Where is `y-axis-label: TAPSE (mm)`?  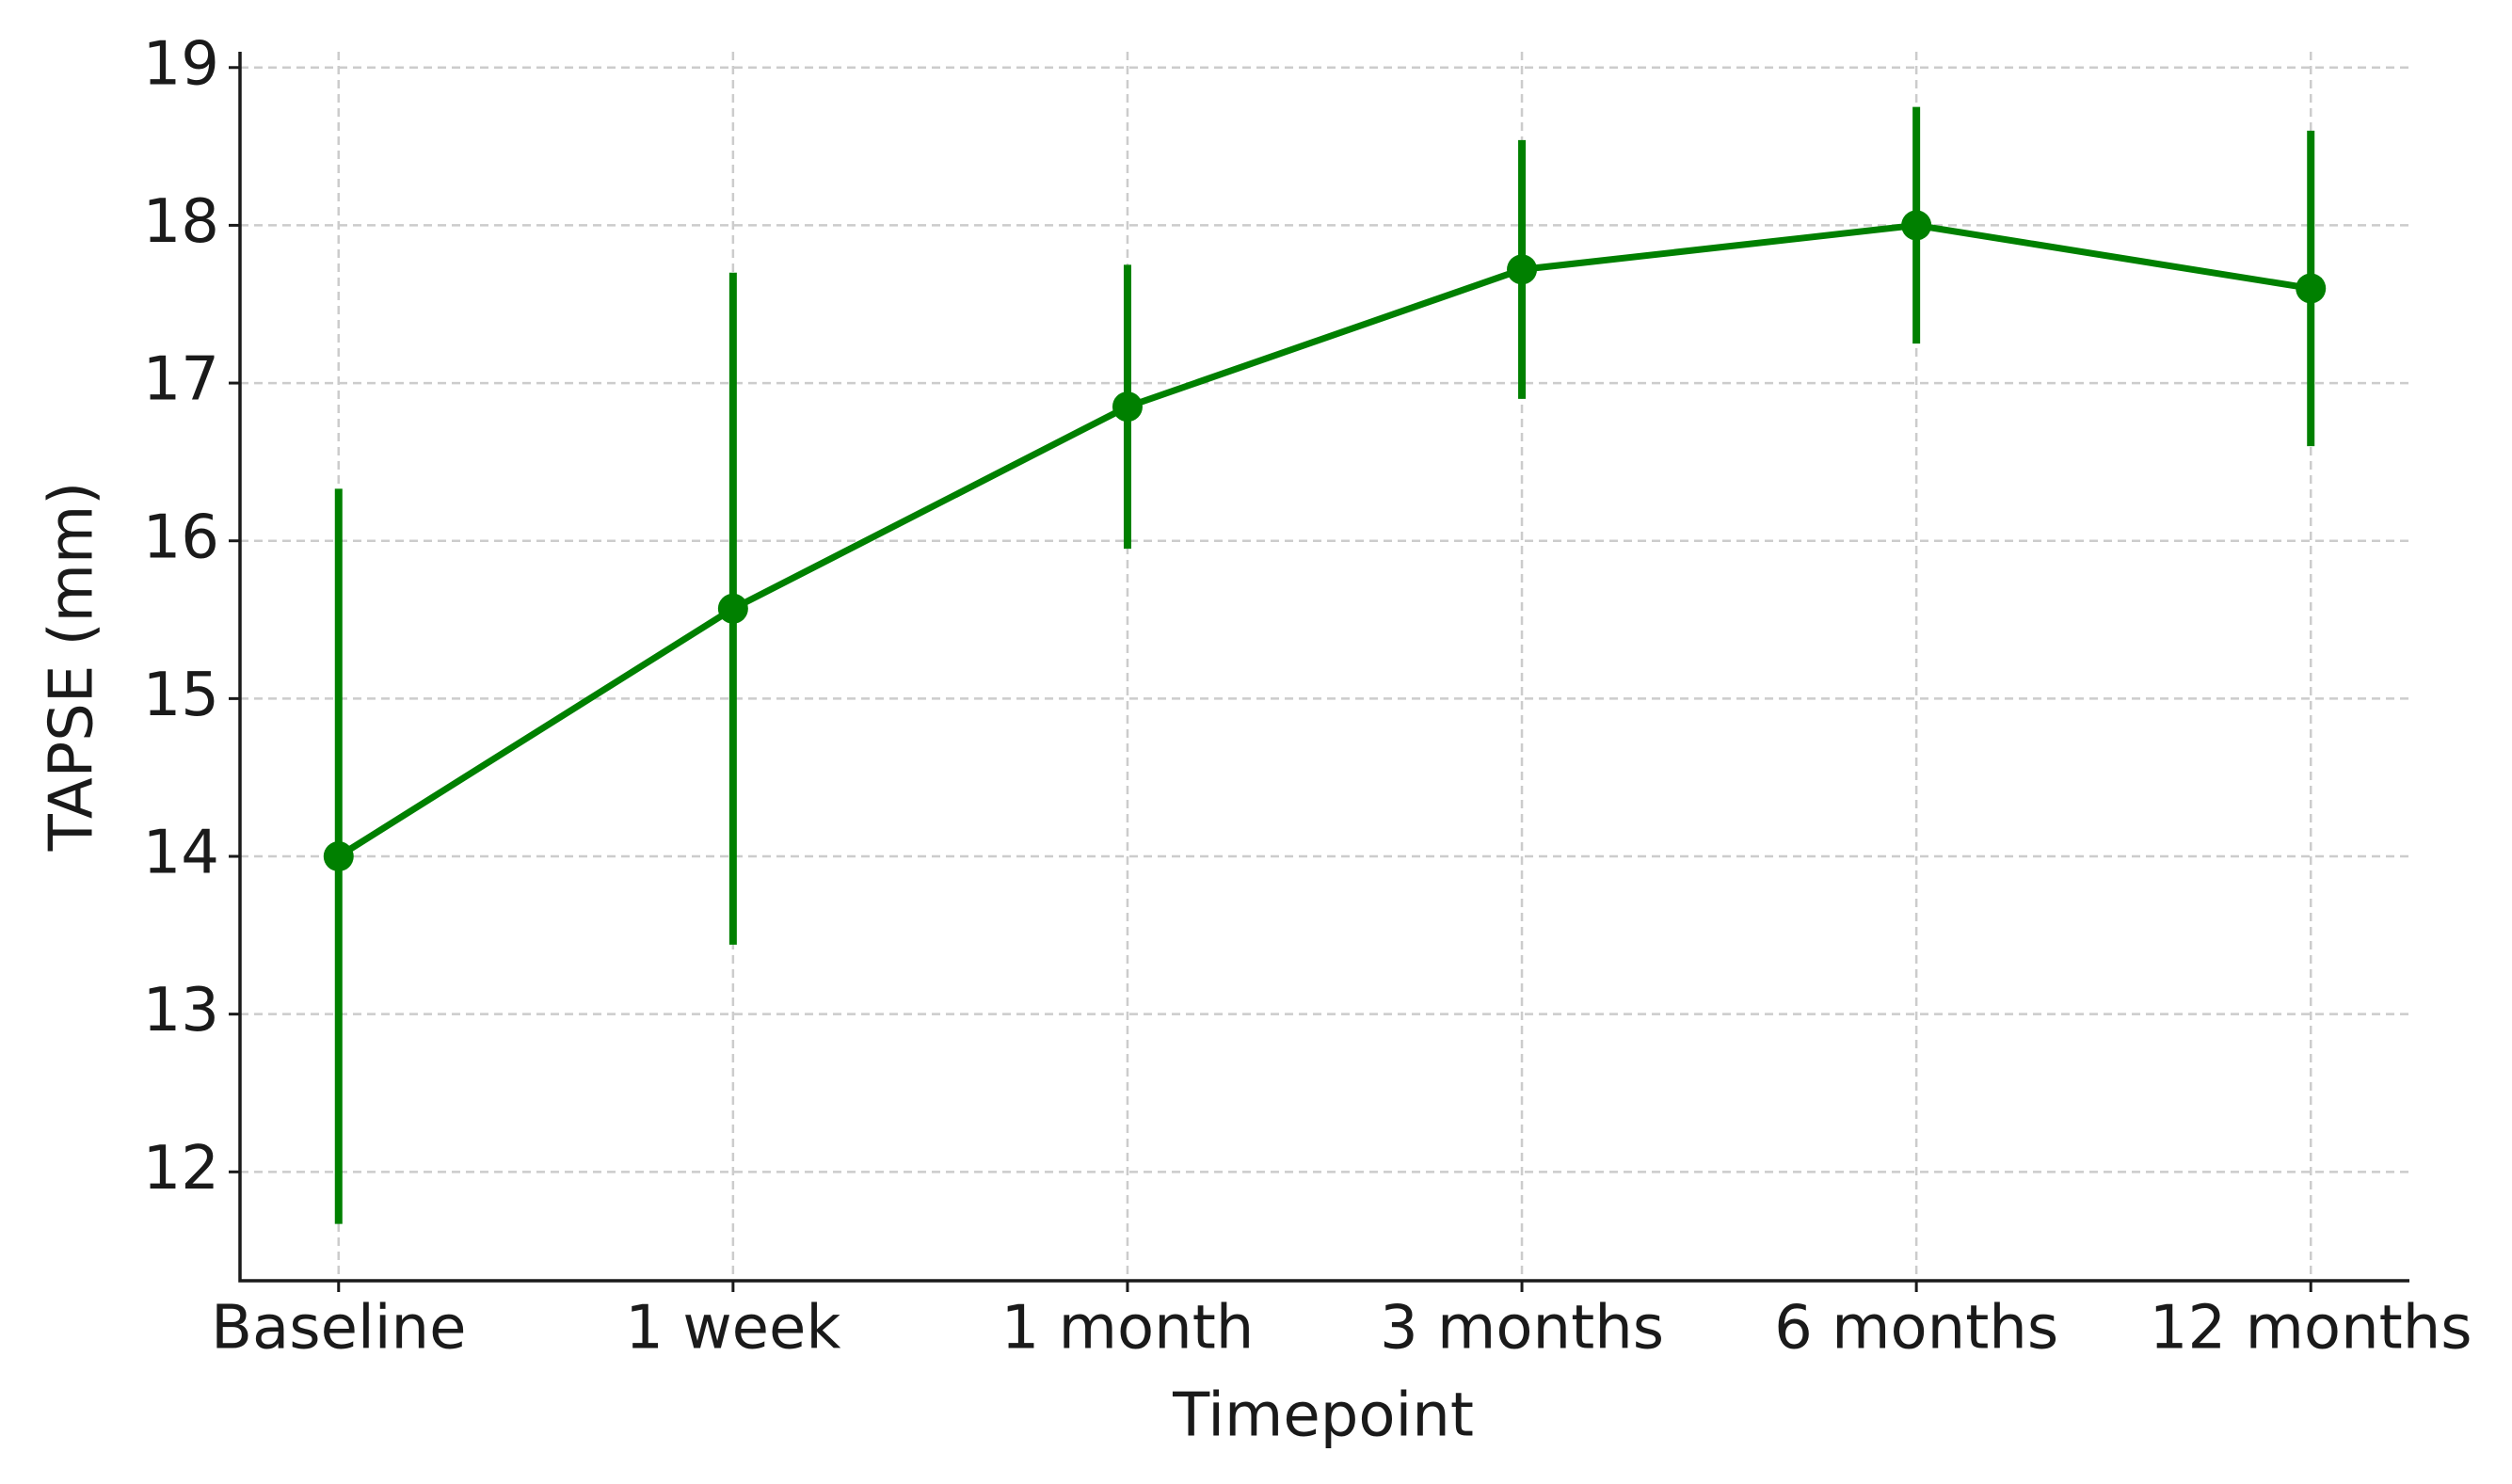 y-axis-label: TAPSE (mm) is located at coordinates (72, 667).